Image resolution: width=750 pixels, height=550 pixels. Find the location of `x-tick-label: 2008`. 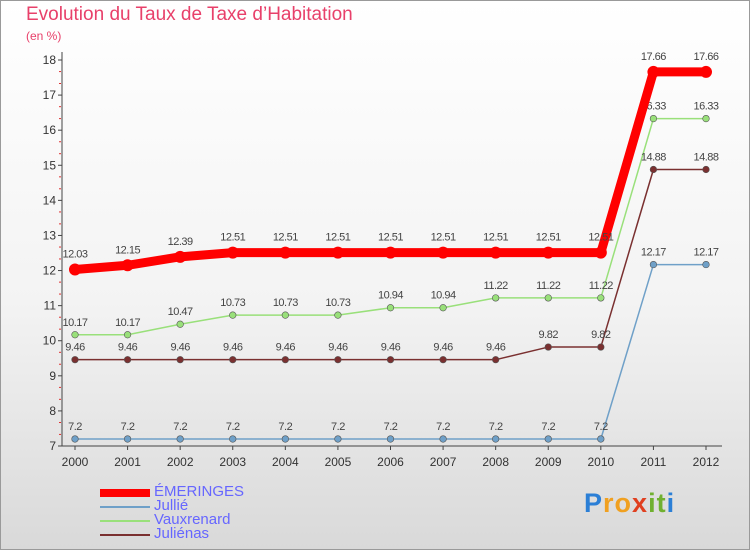

x-tick-label: 2008 is located at coordinates (495, 462).